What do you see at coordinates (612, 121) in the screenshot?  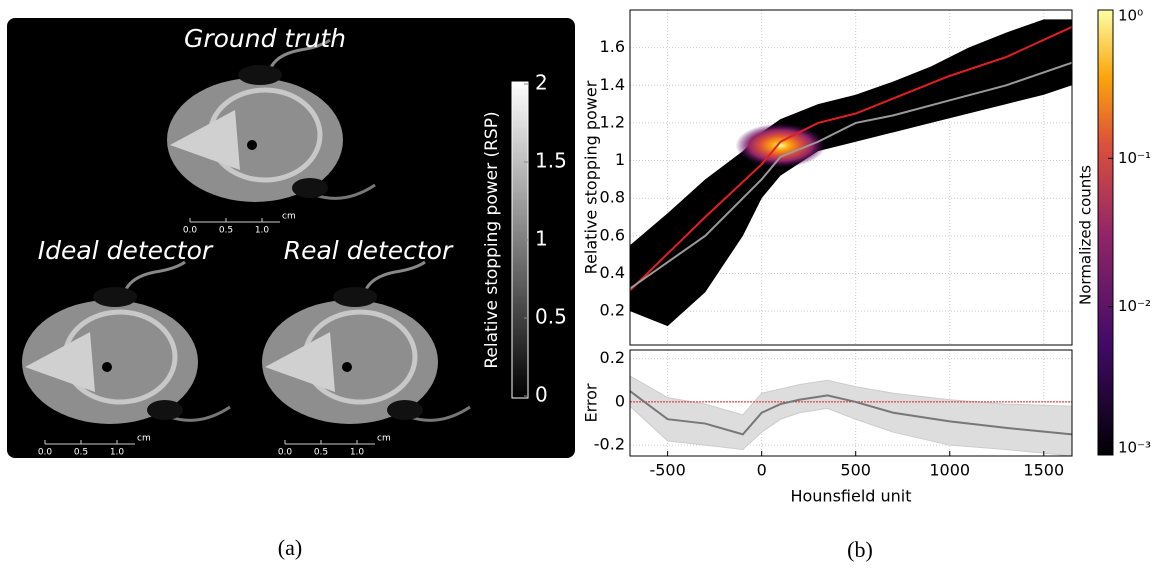 I see `y-tick-label: 1.2` at bounding box center [612, 121].